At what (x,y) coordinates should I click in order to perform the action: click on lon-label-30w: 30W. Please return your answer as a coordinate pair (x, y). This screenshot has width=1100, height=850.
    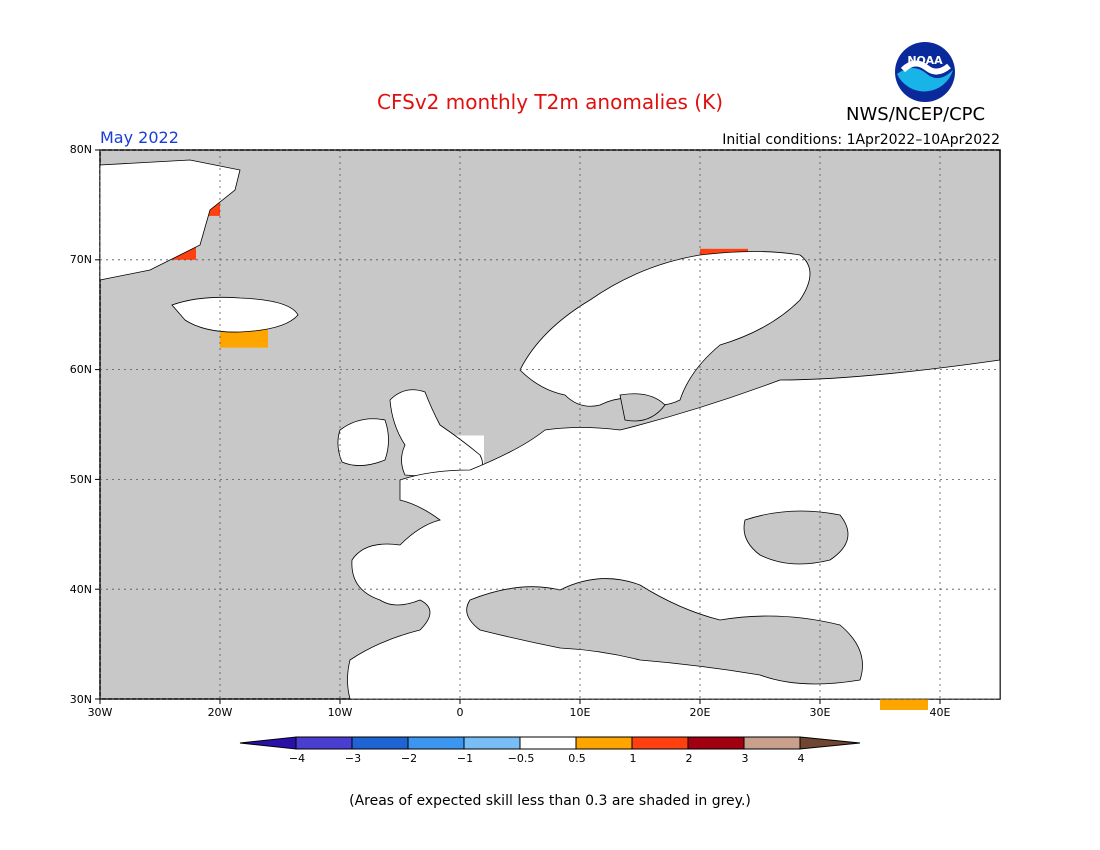
    Looking at the image, I should click on (100, 712).